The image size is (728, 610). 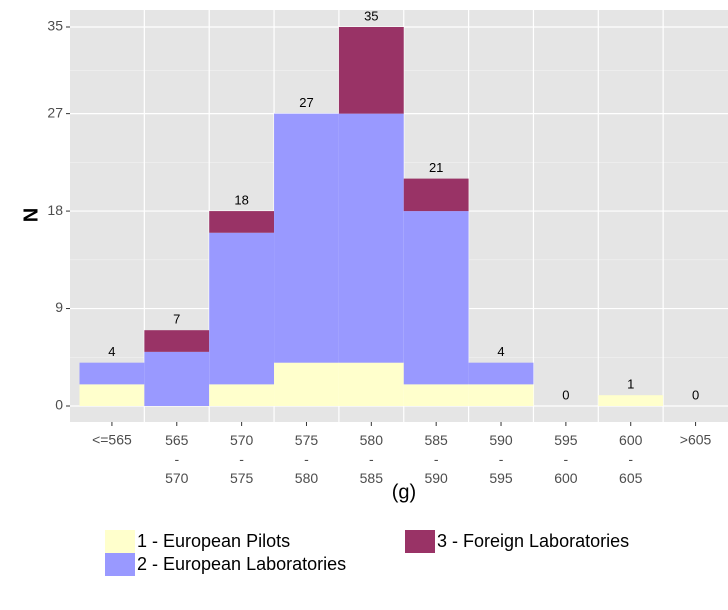 What do you see at coordinates (566, 459) in the screenshot?
I see `x-tick-label: 595 -600` at bounding box center [566, 459].